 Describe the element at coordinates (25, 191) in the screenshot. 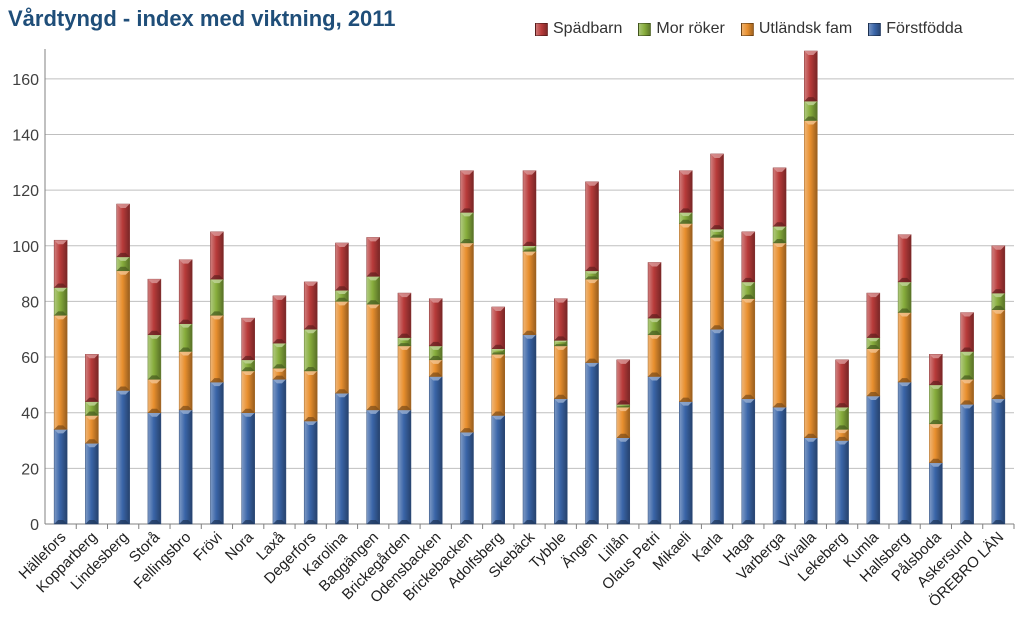

I see `y-tick-label: 120` at that location.